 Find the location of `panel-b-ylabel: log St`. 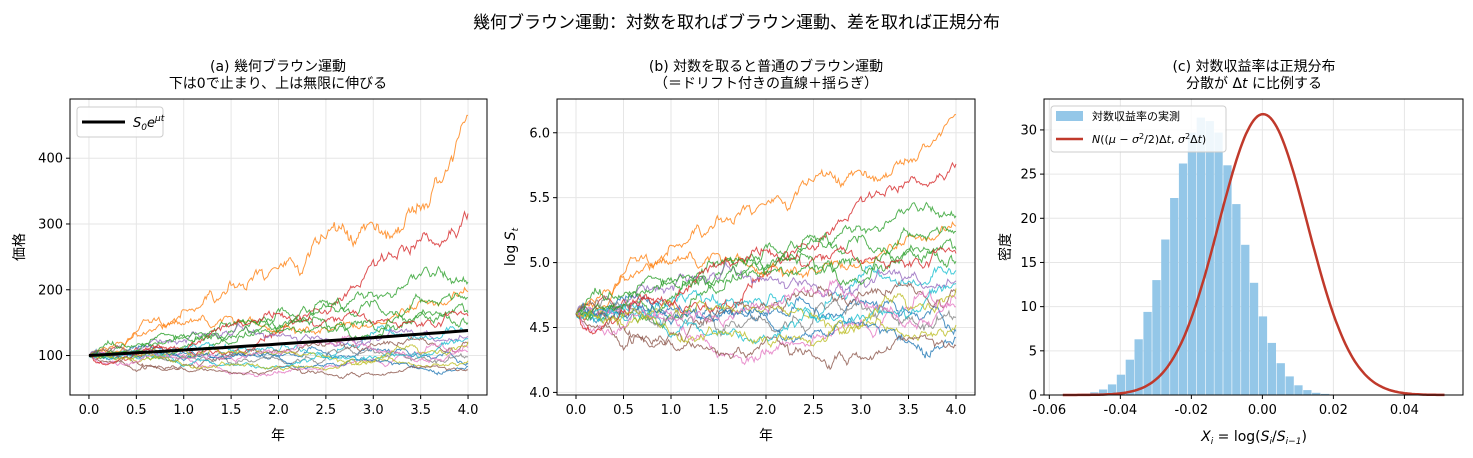

panel-b-ylabel: log St is located at coordinates (512, 246).